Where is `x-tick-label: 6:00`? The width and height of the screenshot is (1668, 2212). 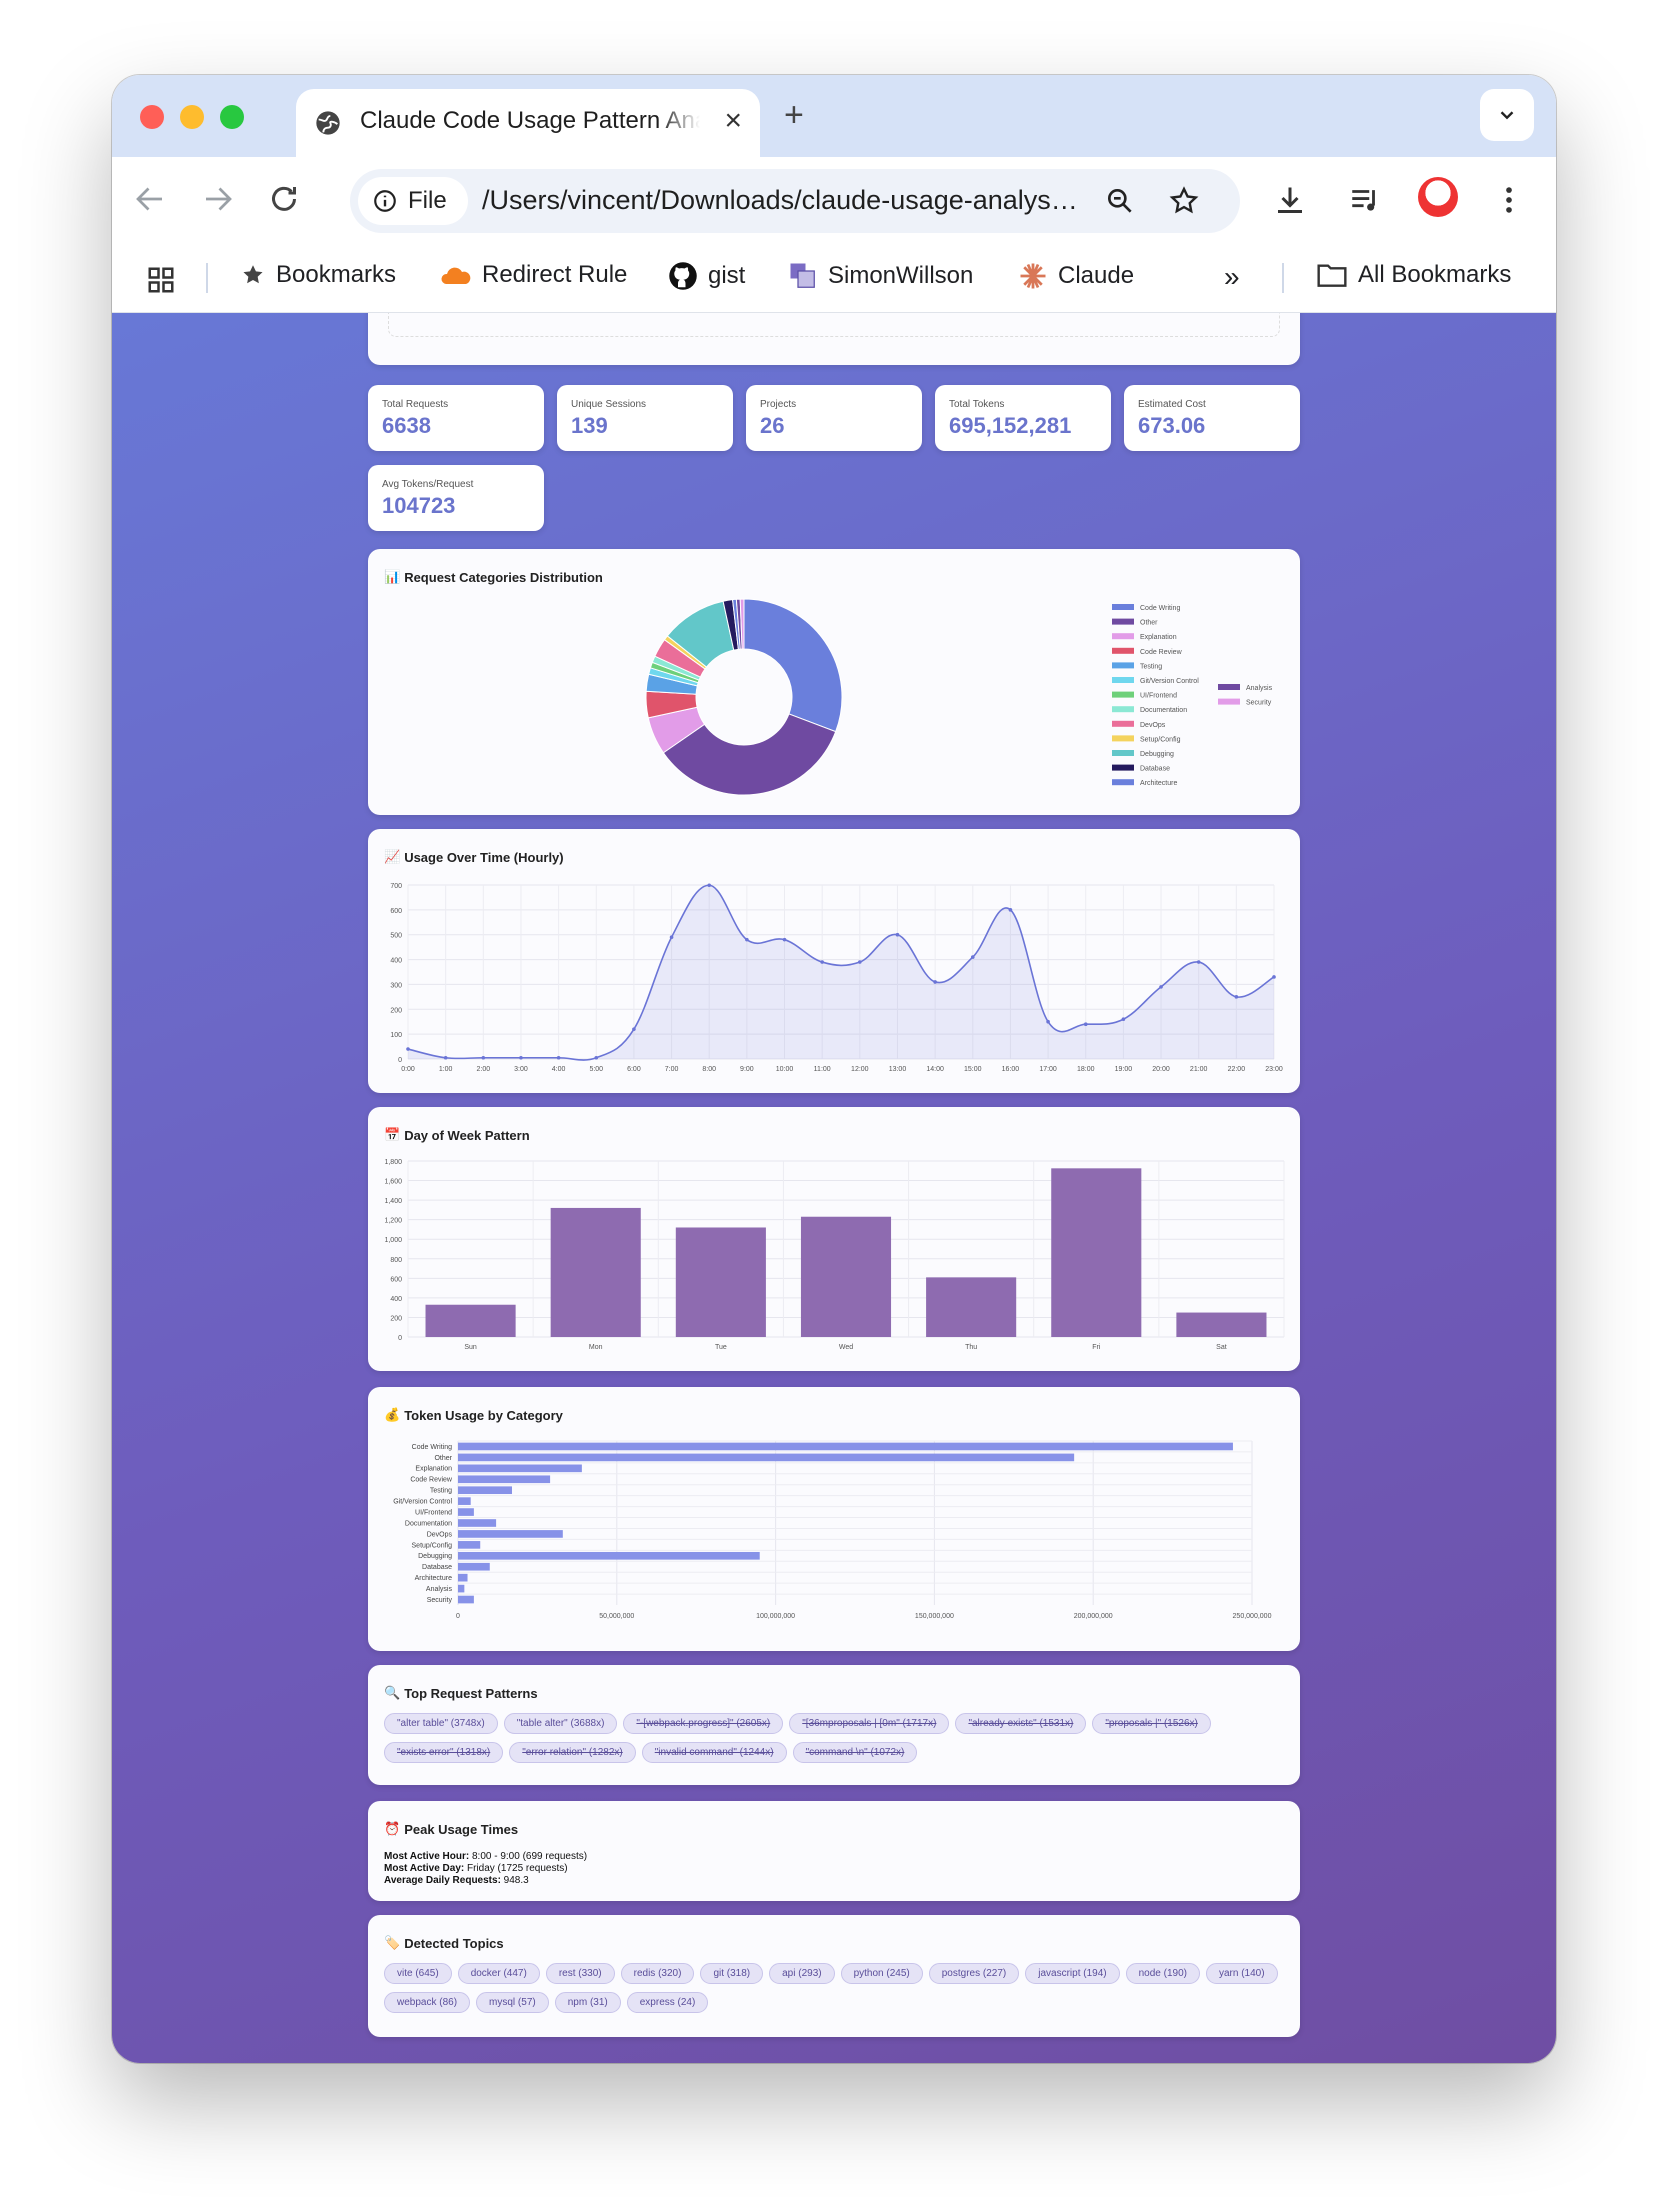 x-tick-label: 6:00 is located at coordinates (634, 1069).